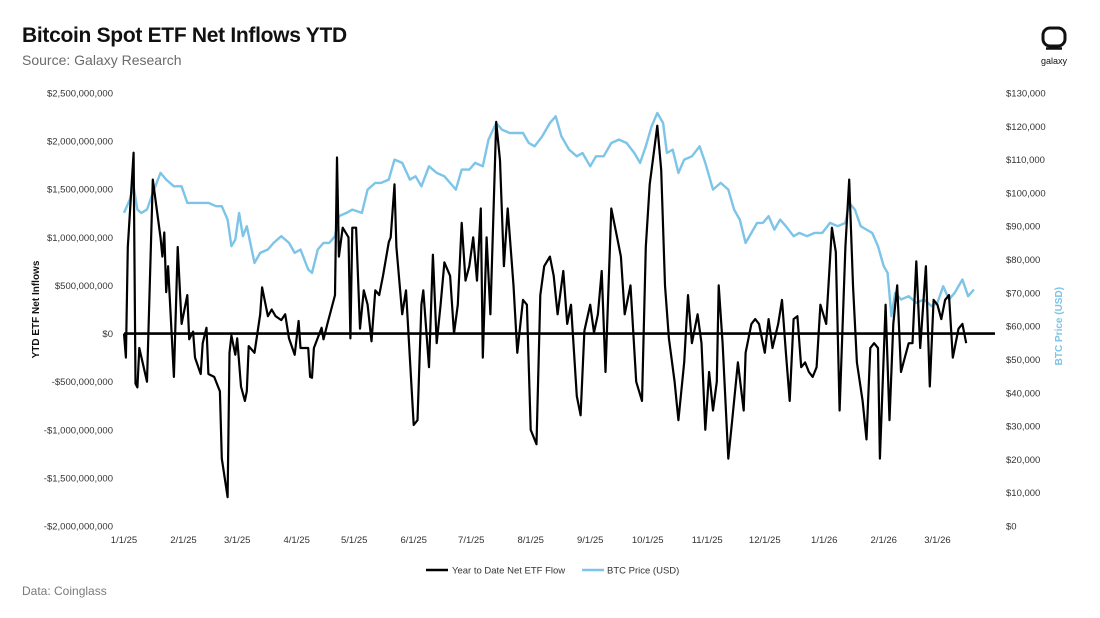 The height and width of the screenshot is (618, 1100). Describe the element at coordinates (884, 540) in the screenshot. I see `x-tick-label: 2/1/26` at that location.